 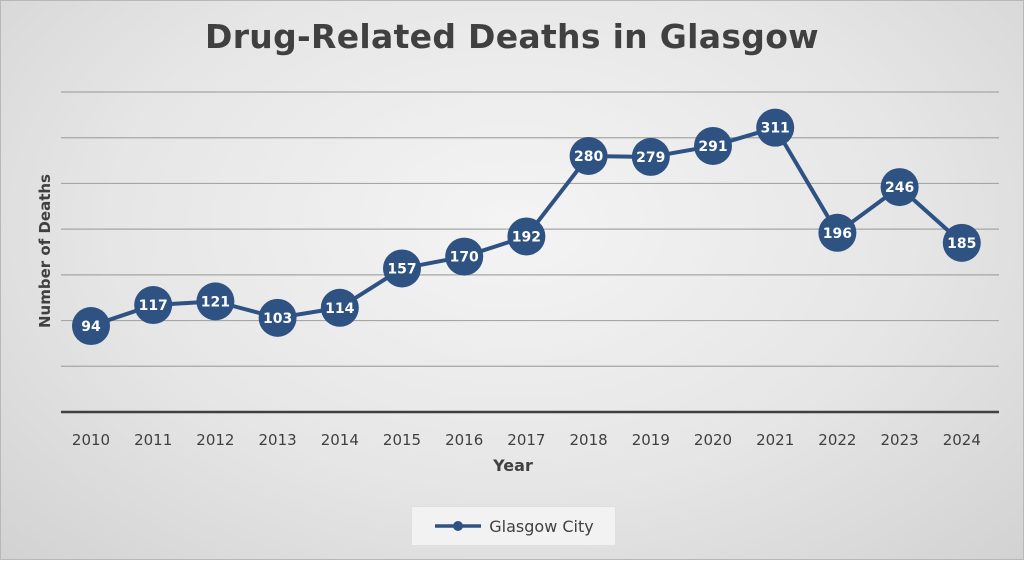 I want to click on data-label: 185, so click(x=961, y=244).